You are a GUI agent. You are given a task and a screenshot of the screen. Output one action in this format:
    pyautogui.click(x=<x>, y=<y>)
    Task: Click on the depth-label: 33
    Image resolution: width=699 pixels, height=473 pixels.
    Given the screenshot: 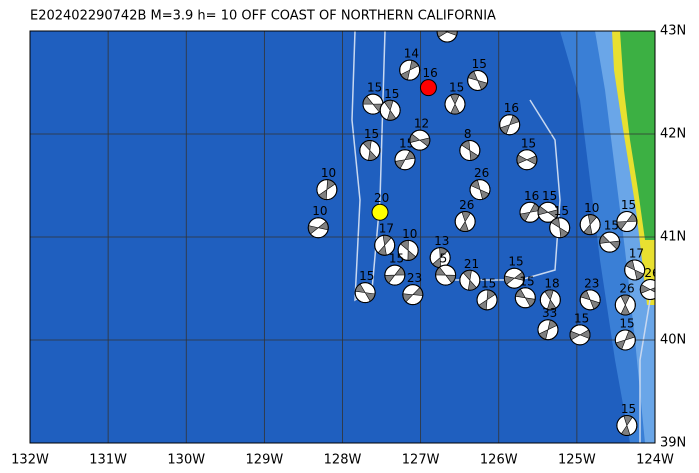 What is the action you would take?
    pyautogui.click(x=549, y=313)
    